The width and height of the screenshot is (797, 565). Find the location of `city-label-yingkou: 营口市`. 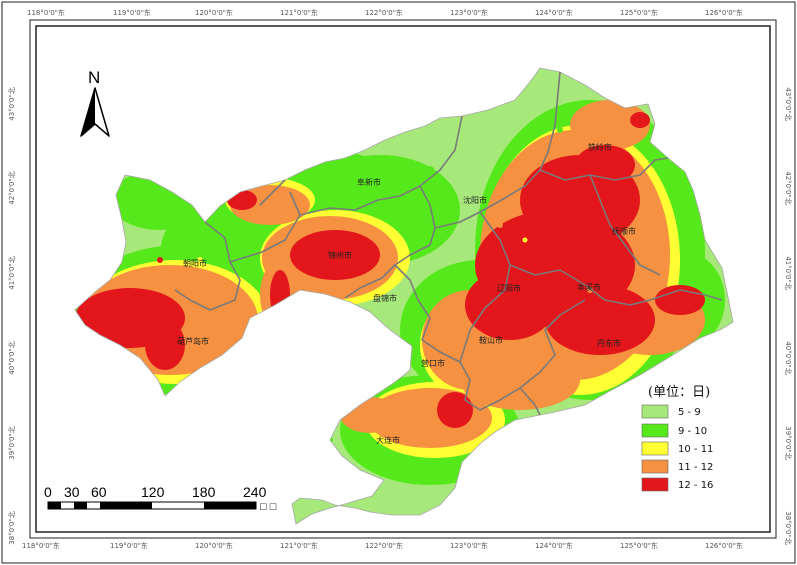

city-label-yingkou: 营口市 is located at coordinates (433, 363).